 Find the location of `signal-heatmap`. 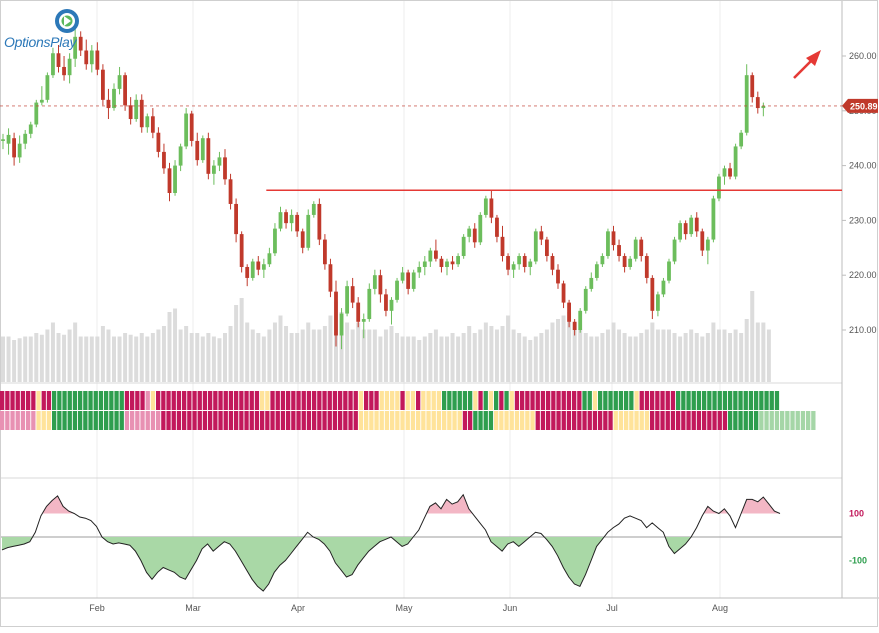

signal-heatmap is located at coordinates (408, 410).